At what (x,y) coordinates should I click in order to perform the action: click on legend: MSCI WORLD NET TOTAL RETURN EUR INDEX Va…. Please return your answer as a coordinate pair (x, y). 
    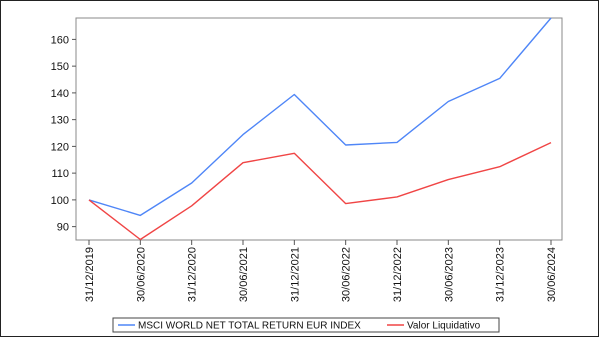
    Looking at the image, I should click on (306, 325).